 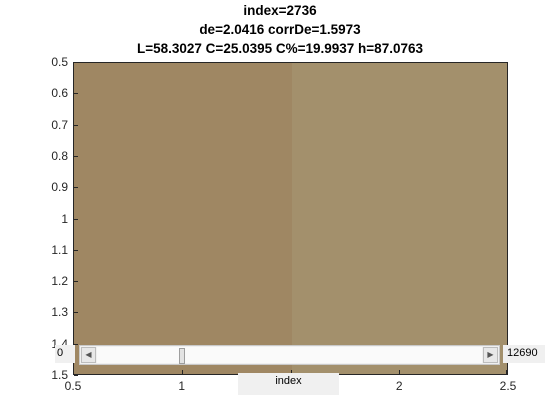 What do you see at coordinates (65, 354) in the screenshot?
I see `slider-min-label: 0` at bounding box center [65, 354].